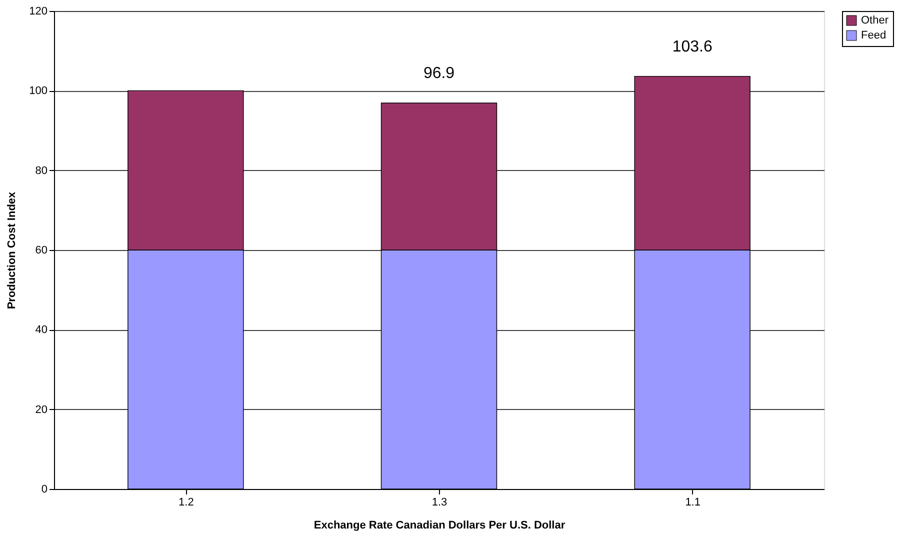 Image resolution: width=900 pixels, height=543 pixels. Describe the element at coordinates (692, 47) in the screenshot. I see `total-label: 103.6` at that location.